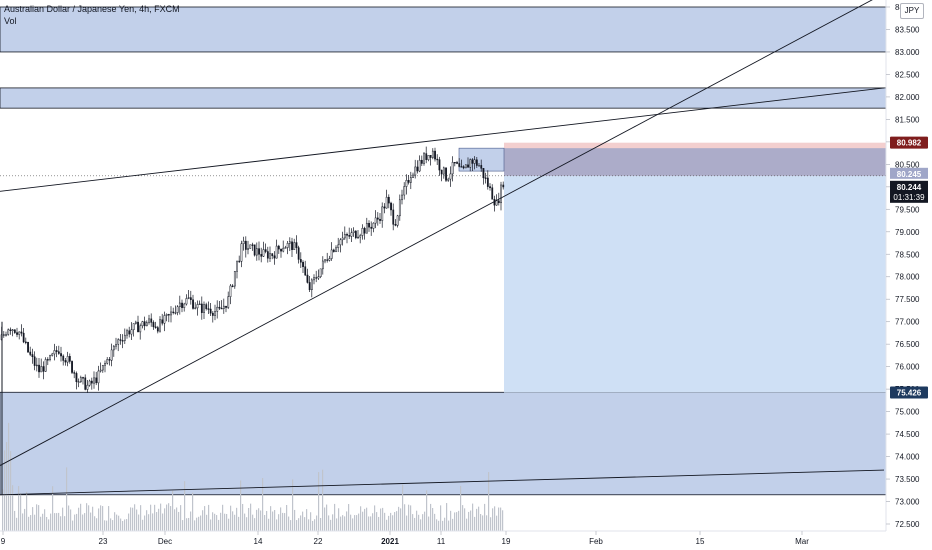  I want to click on trendline, so click(442, 482).